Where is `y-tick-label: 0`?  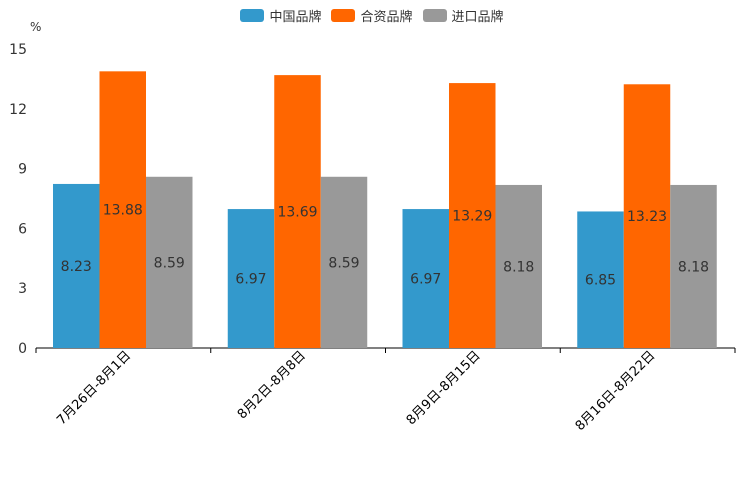
y-tick-label: 0 is located at coordinates (22, 349).